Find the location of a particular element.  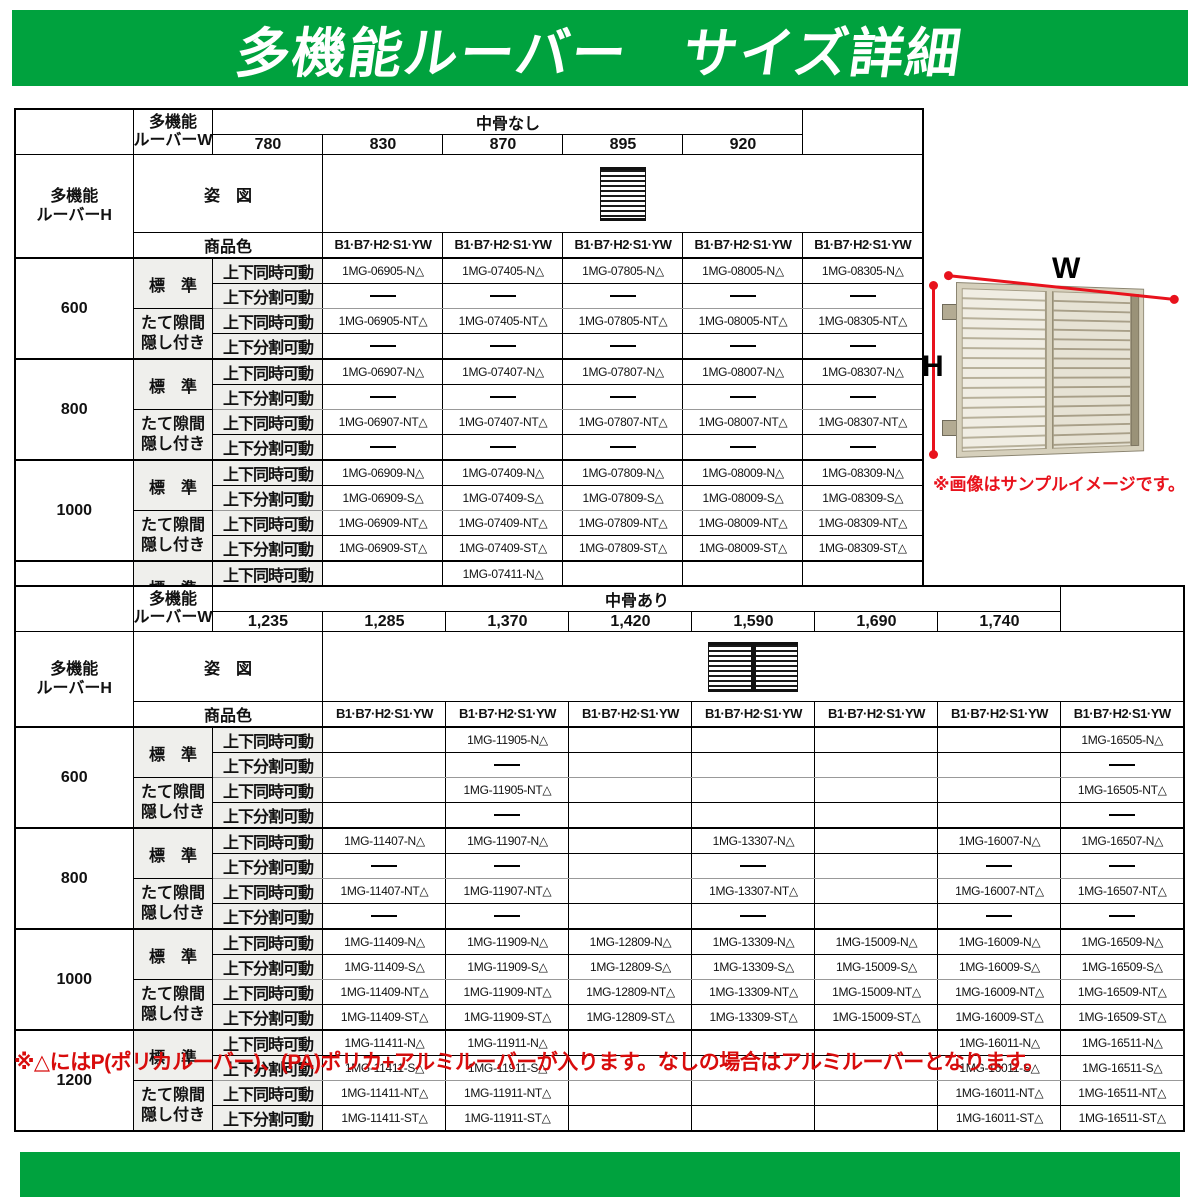

product-code: 1MG-06909-NT△ is located at coordinates (383, 523).